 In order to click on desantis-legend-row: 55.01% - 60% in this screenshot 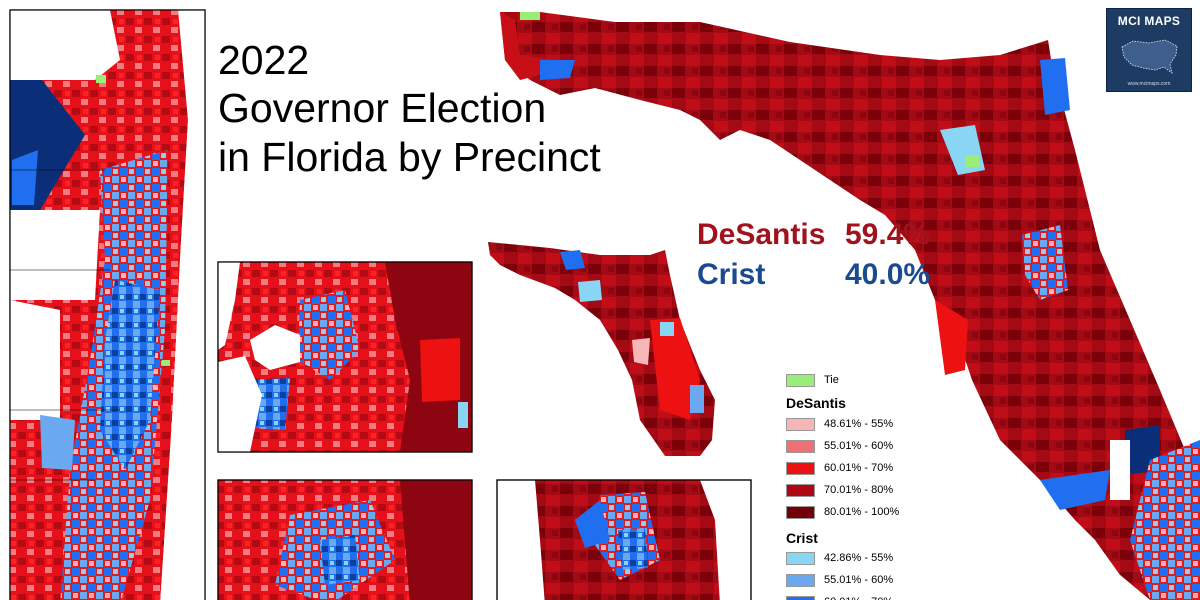, I will do `click(856, 447)`.